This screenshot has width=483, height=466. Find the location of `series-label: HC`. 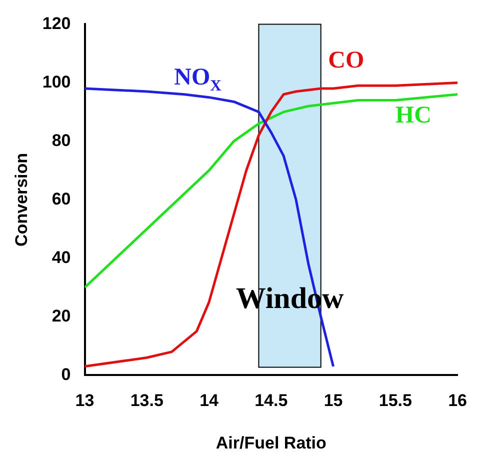

series-label: HC is located at coordinates (413, 115).